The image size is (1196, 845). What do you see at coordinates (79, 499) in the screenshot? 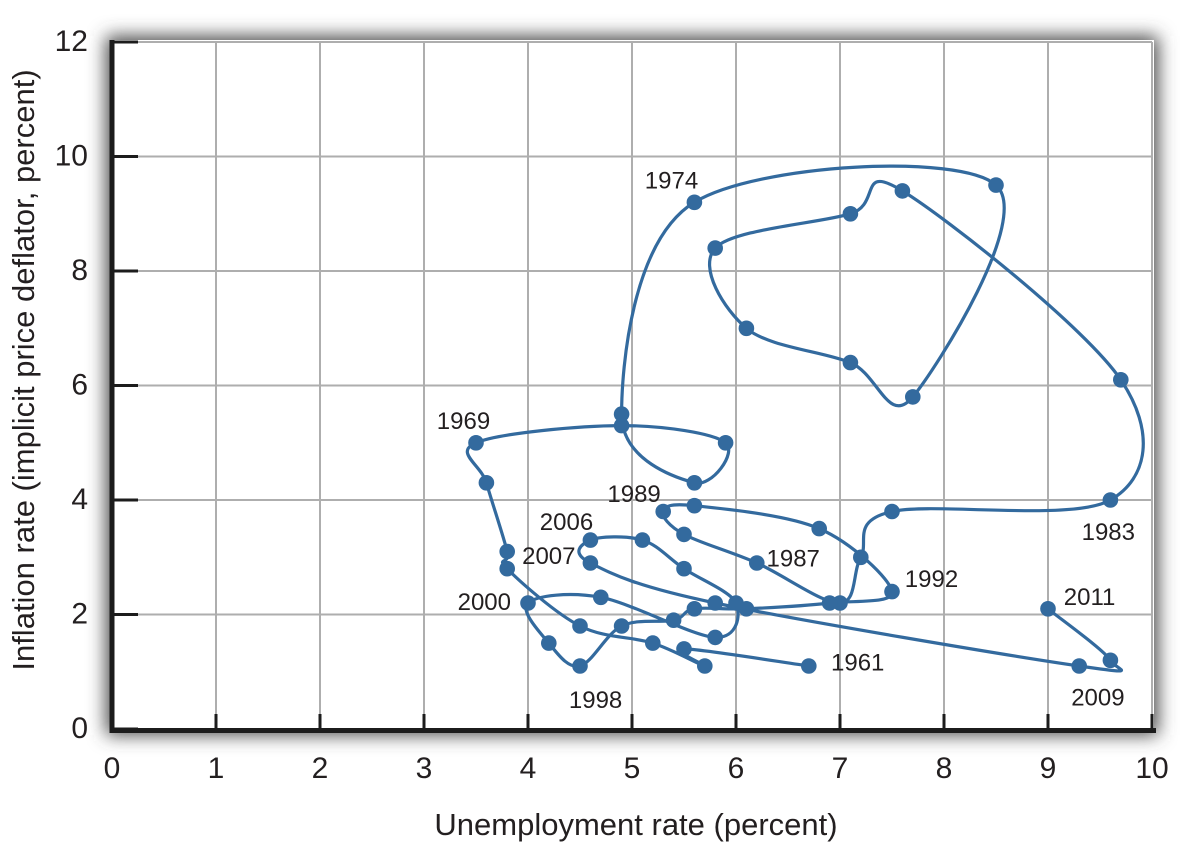
I see `y-tick-label-4: 4` at bounding box center [79, 499].